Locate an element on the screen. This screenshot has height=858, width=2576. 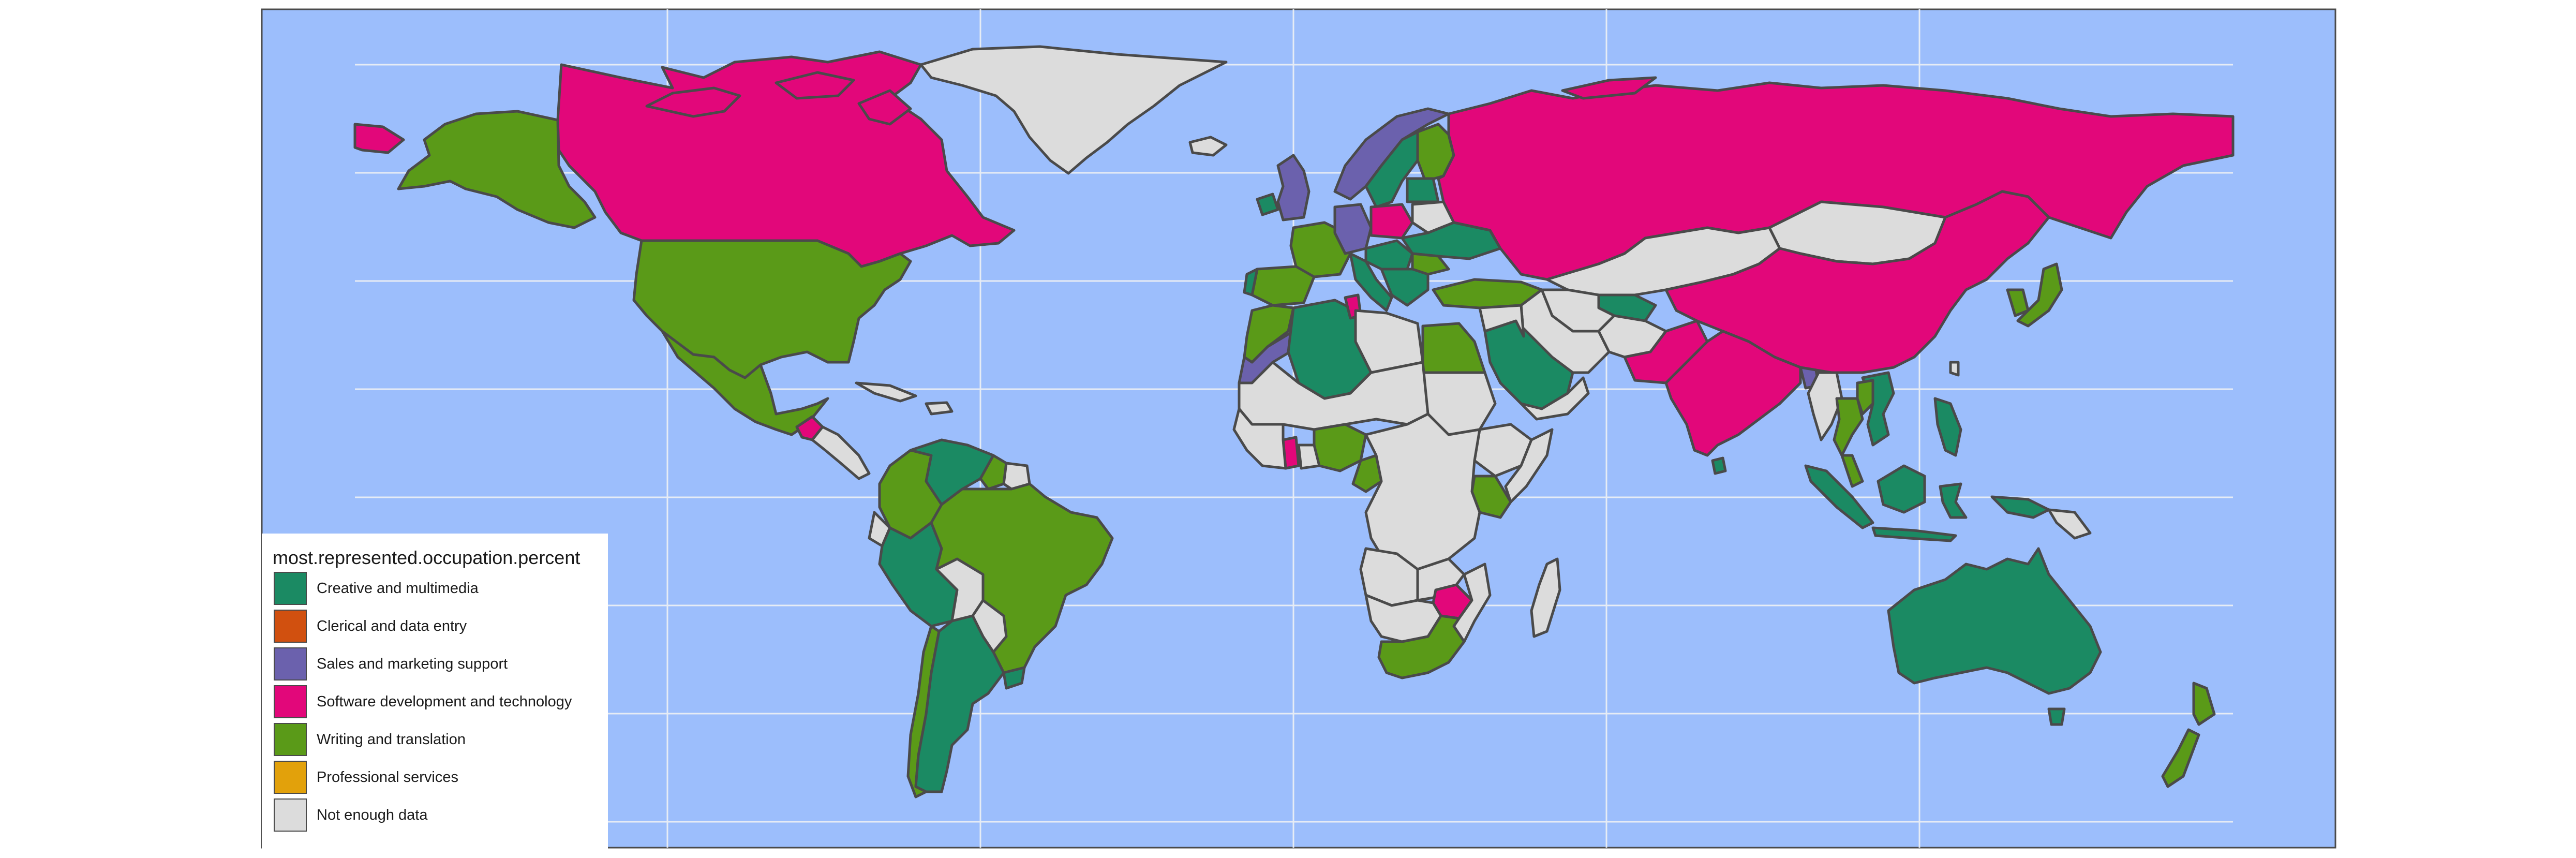
legend-label: Creative and multimedia is located at coordinates (398, 588).